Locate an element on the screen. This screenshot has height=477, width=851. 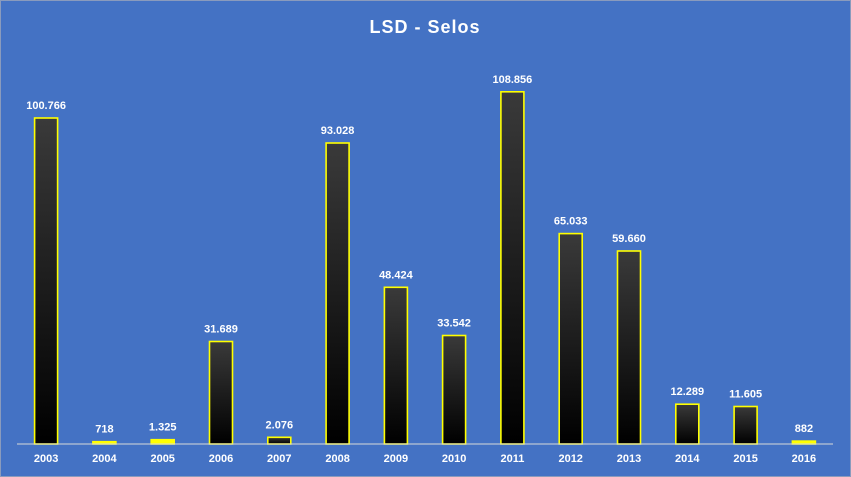
data-label-2011: 108.856 is located at coordinates (513, 80).